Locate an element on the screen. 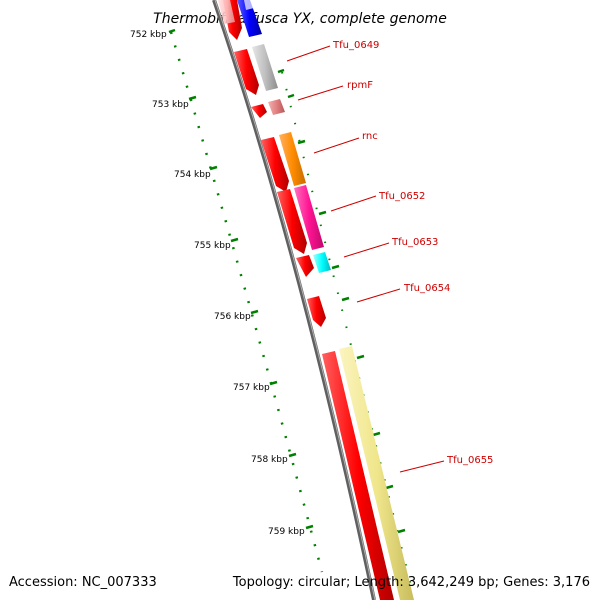  scale-label: 752 kbp is located at coordinates (148, 35).